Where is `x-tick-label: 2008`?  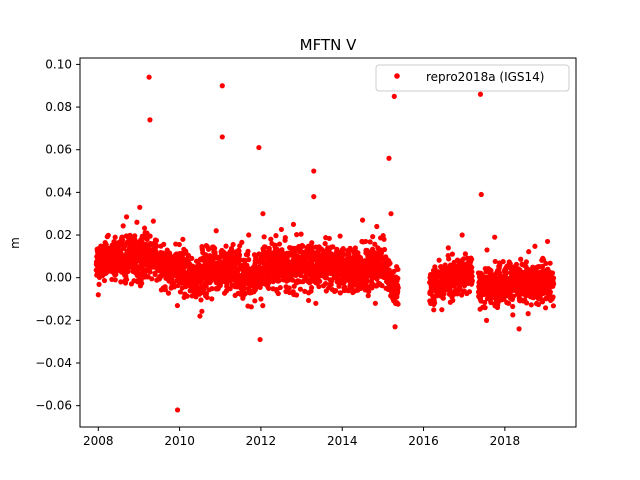 x-tick-label: 2008 is located at coordinates (98, 441).